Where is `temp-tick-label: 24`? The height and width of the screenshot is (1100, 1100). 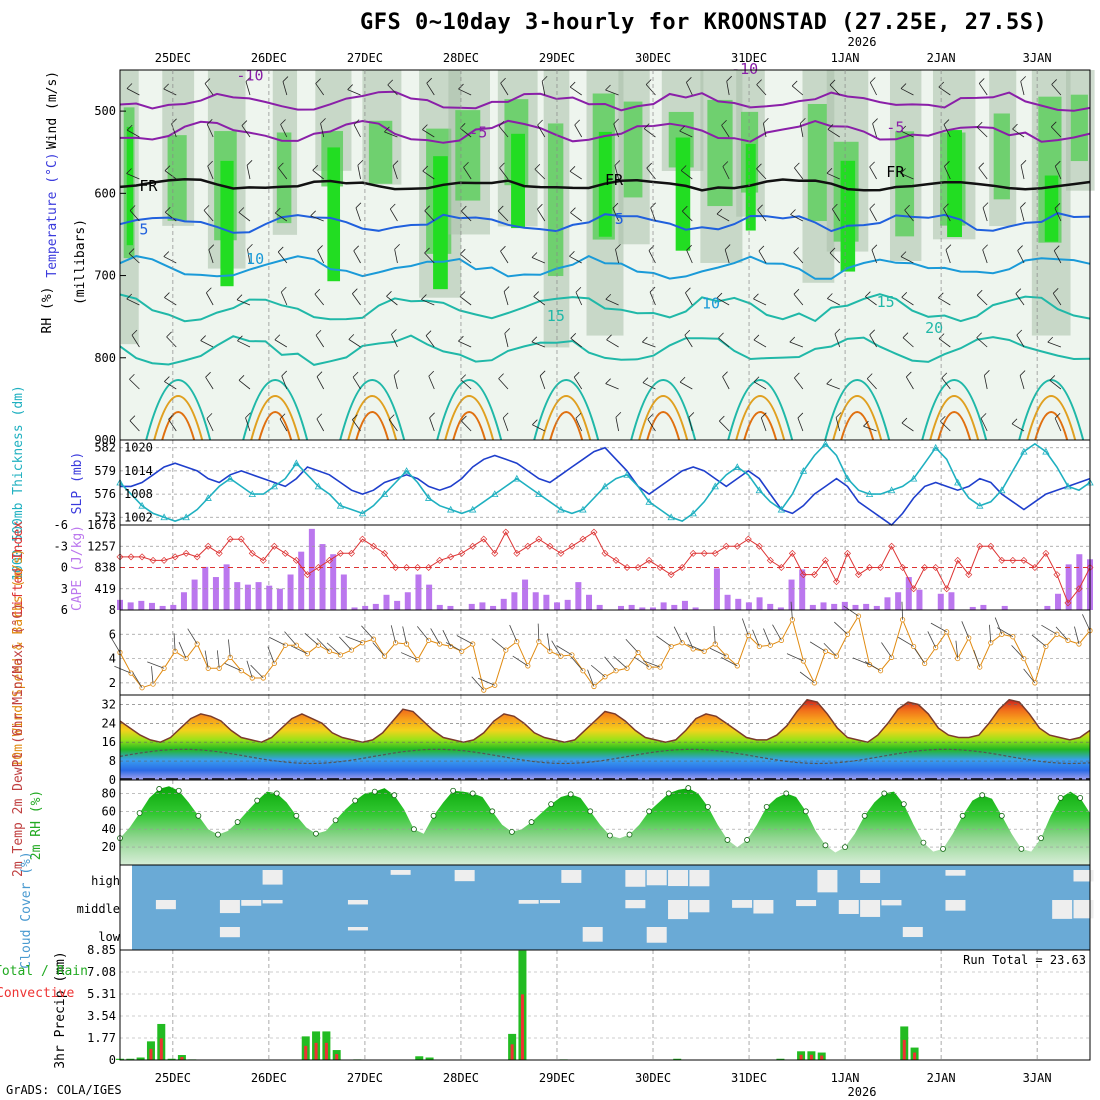
temp-tick-label: 24 is located at coordinates (109, 723).